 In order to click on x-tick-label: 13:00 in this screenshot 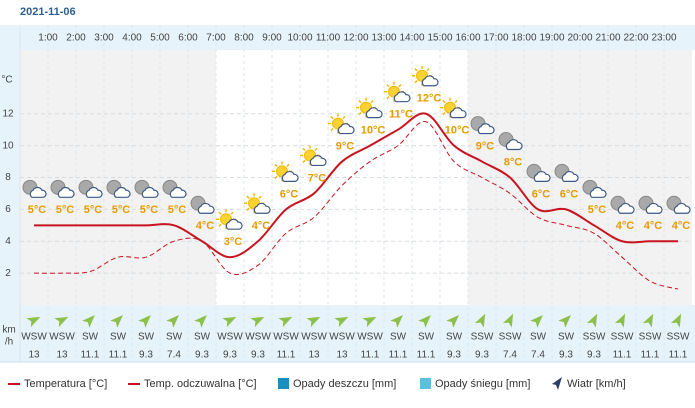, I will do `click(383, 38)`.